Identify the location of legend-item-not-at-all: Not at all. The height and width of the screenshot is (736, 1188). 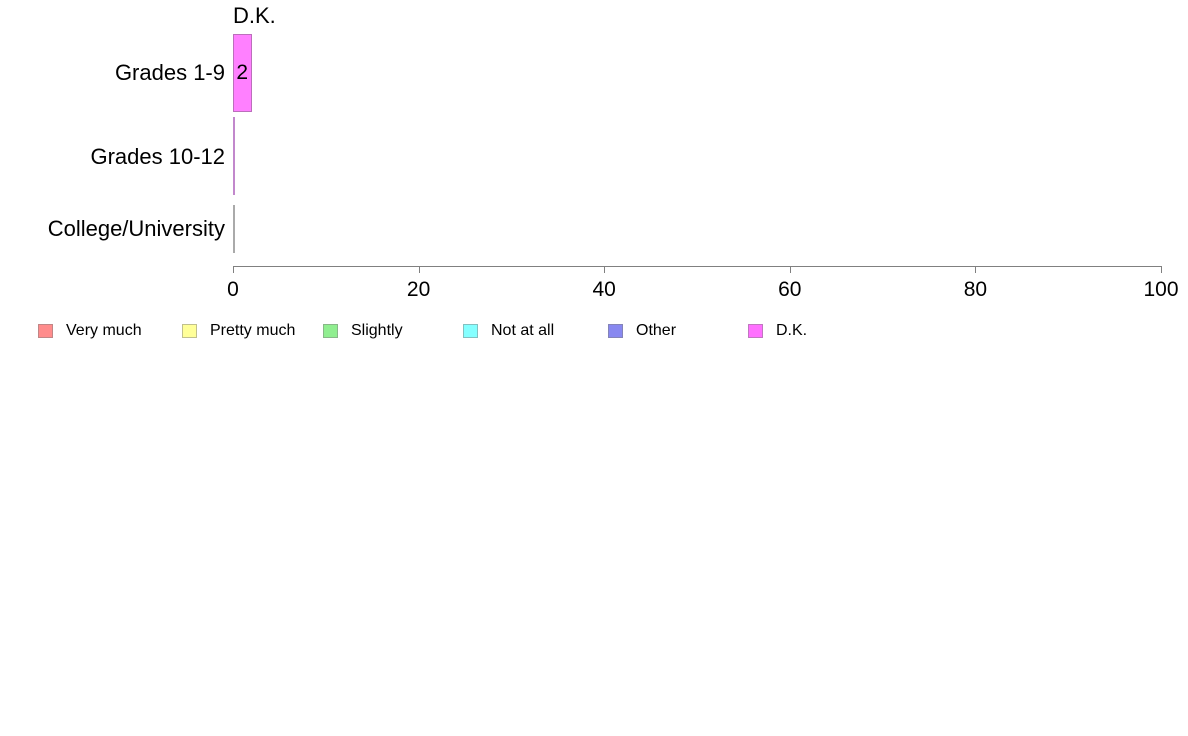
(508, 331).